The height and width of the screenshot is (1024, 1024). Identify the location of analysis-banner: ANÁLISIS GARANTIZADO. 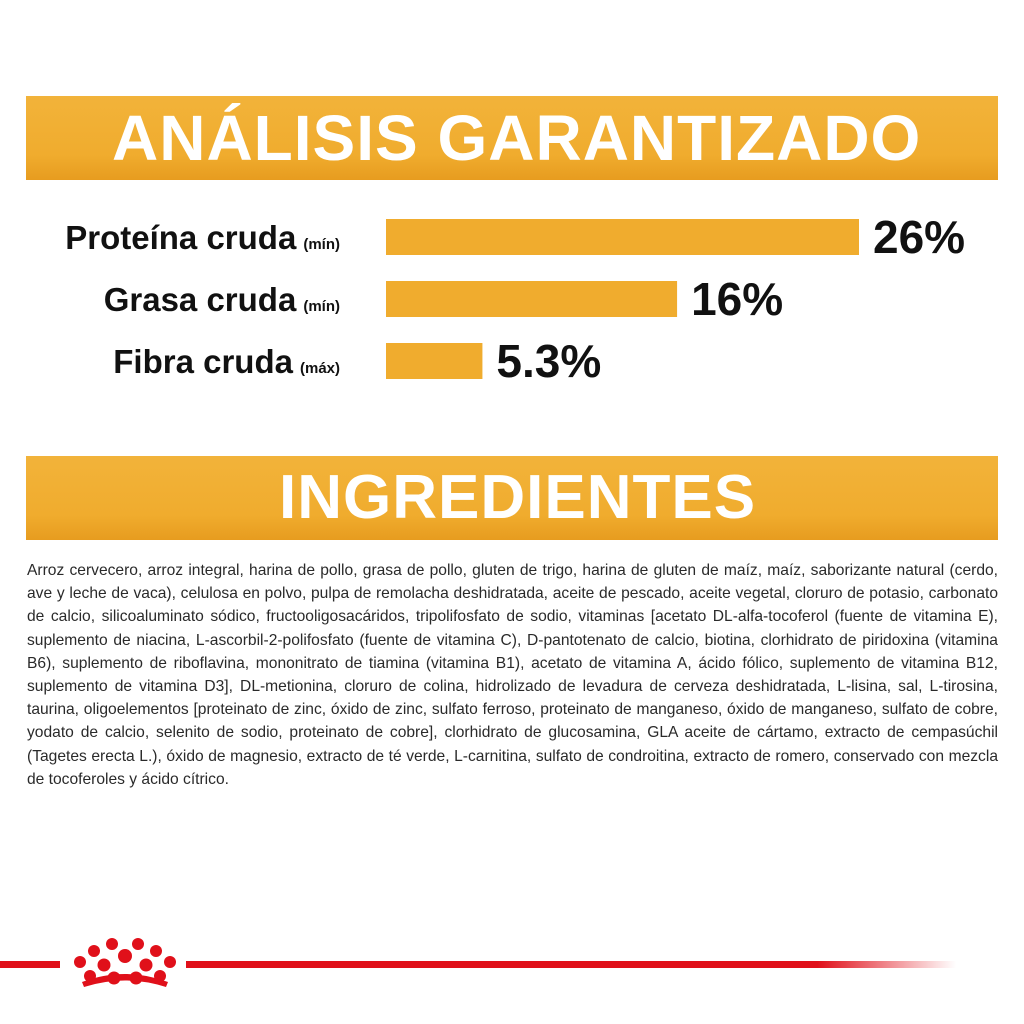
(512, 138).